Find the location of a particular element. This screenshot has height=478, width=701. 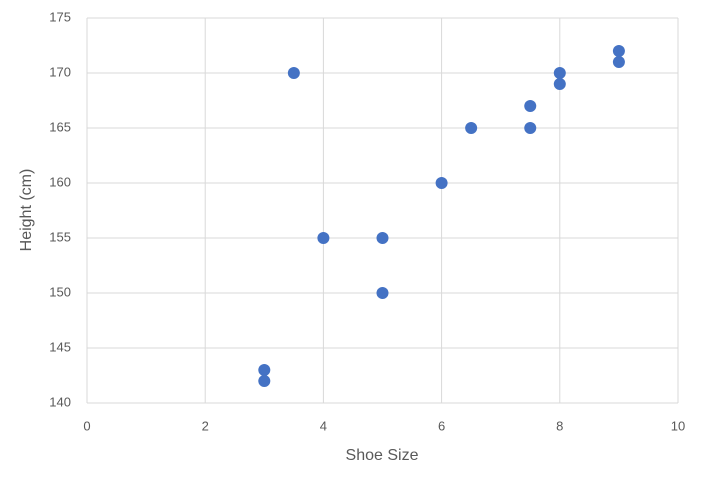

x-tick-label: 4 is located at coordinates (323, 425).